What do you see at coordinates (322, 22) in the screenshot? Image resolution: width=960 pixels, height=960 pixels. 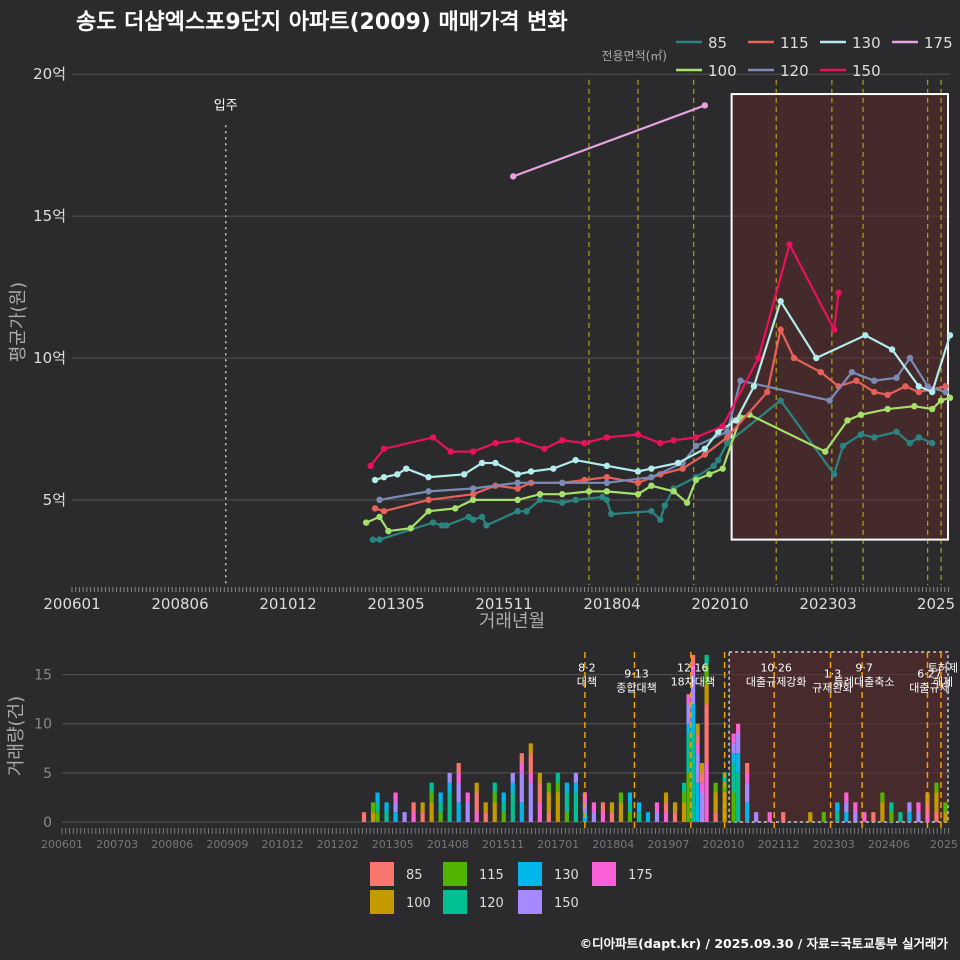 I see `chart-title: 송도 더샵엑스포9단지 아파트(2009) 매매가격 변화` at bounding box center [322, 22].